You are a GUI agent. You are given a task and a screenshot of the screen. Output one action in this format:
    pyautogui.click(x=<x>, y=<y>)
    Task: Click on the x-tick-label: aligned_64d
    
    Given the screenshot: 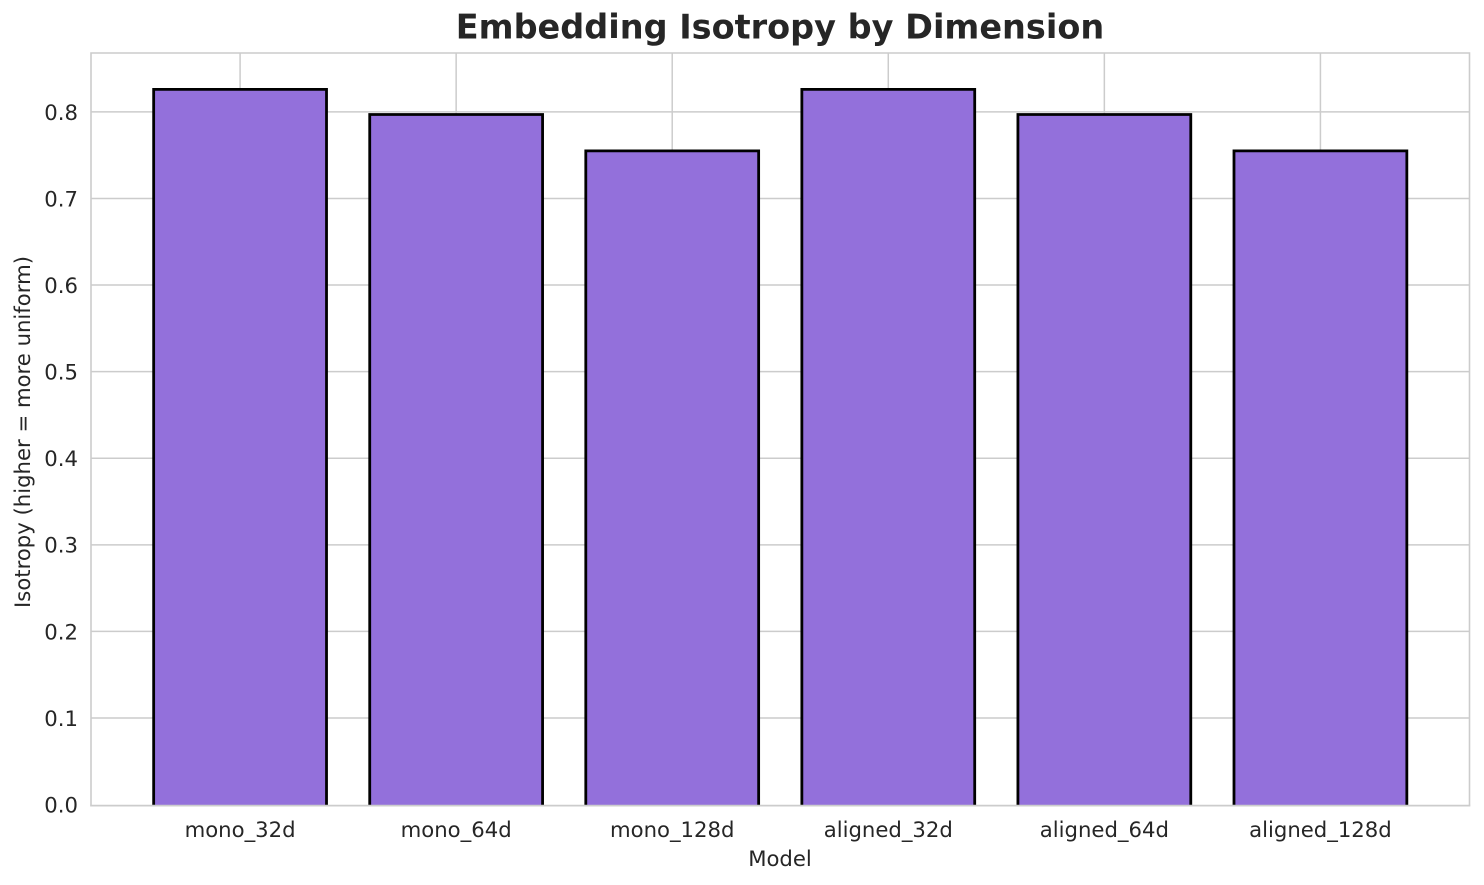 What is the action you would take?
    pyautogui.click(x=1104, y=829)
    